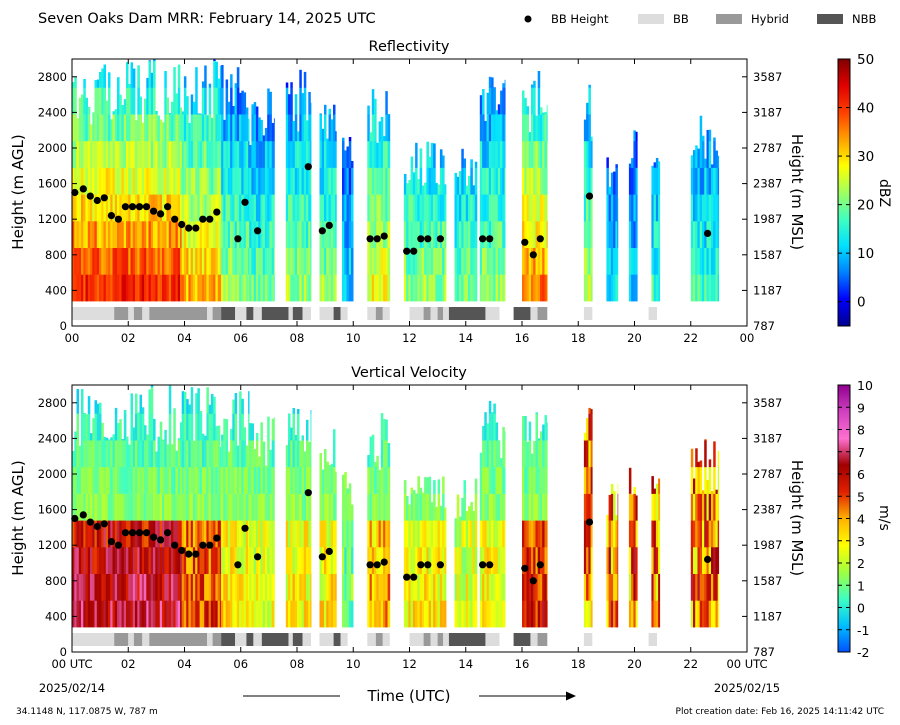  Describe the element at coordinates (275, 639) in the screenshot. I see `bb-type-segment-nbb` at that location.